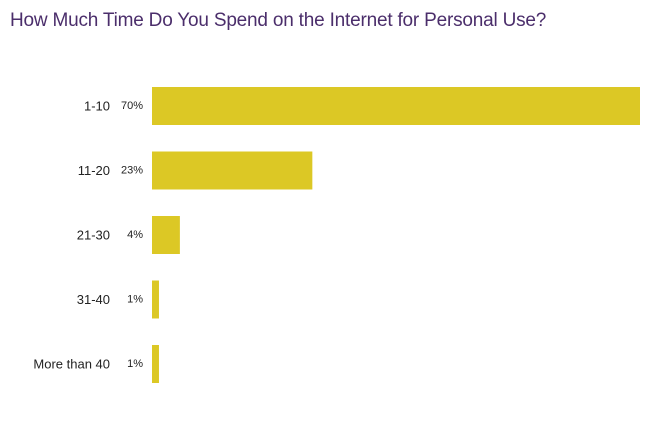  What do you see at coordinates (71, 364) in the screenshot?
I see `category-label-4: More than 40` at bounding box center [71, 364].